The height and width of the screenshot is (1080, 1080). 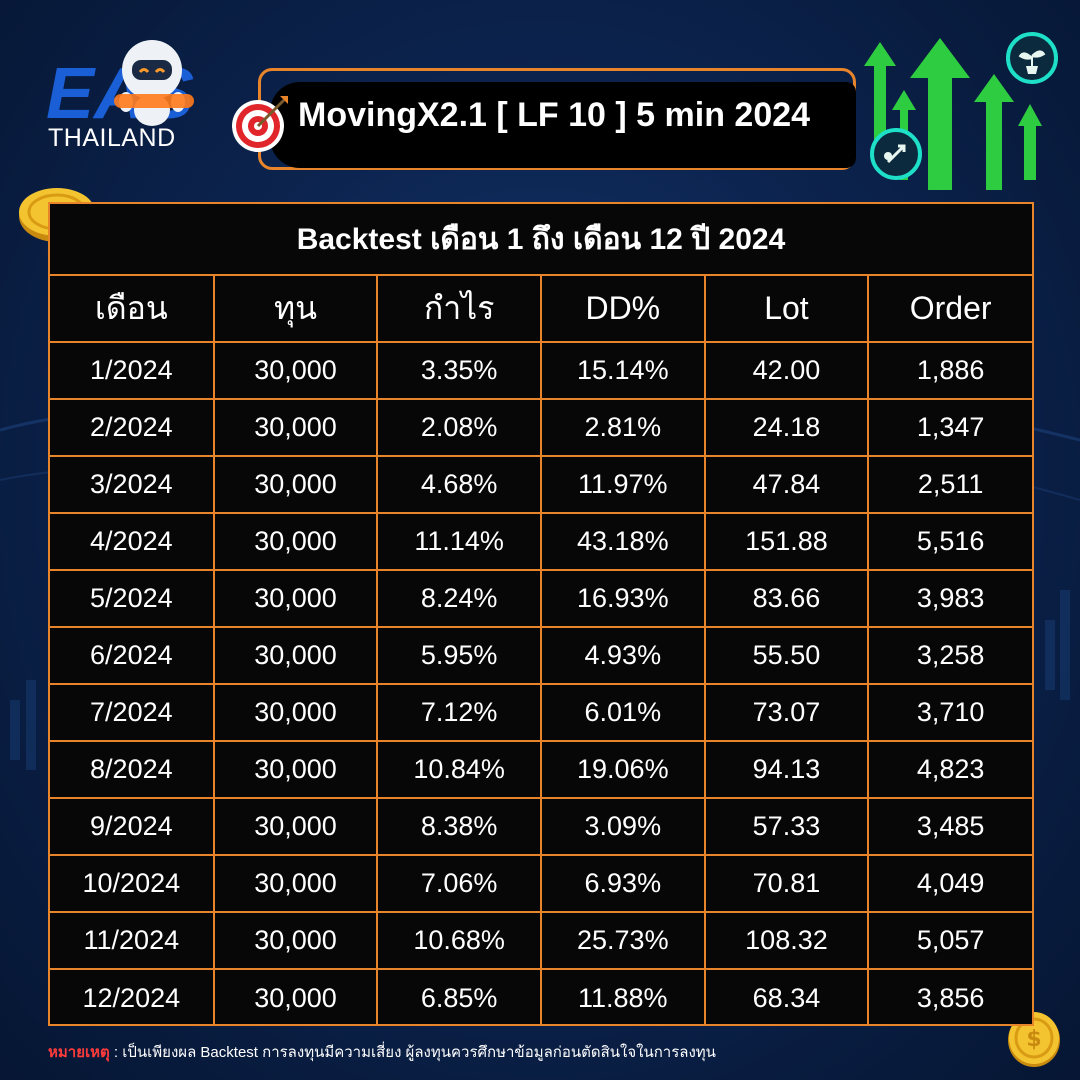 I want to click on table-cell: 19.06%, so click(x=622, y=769).